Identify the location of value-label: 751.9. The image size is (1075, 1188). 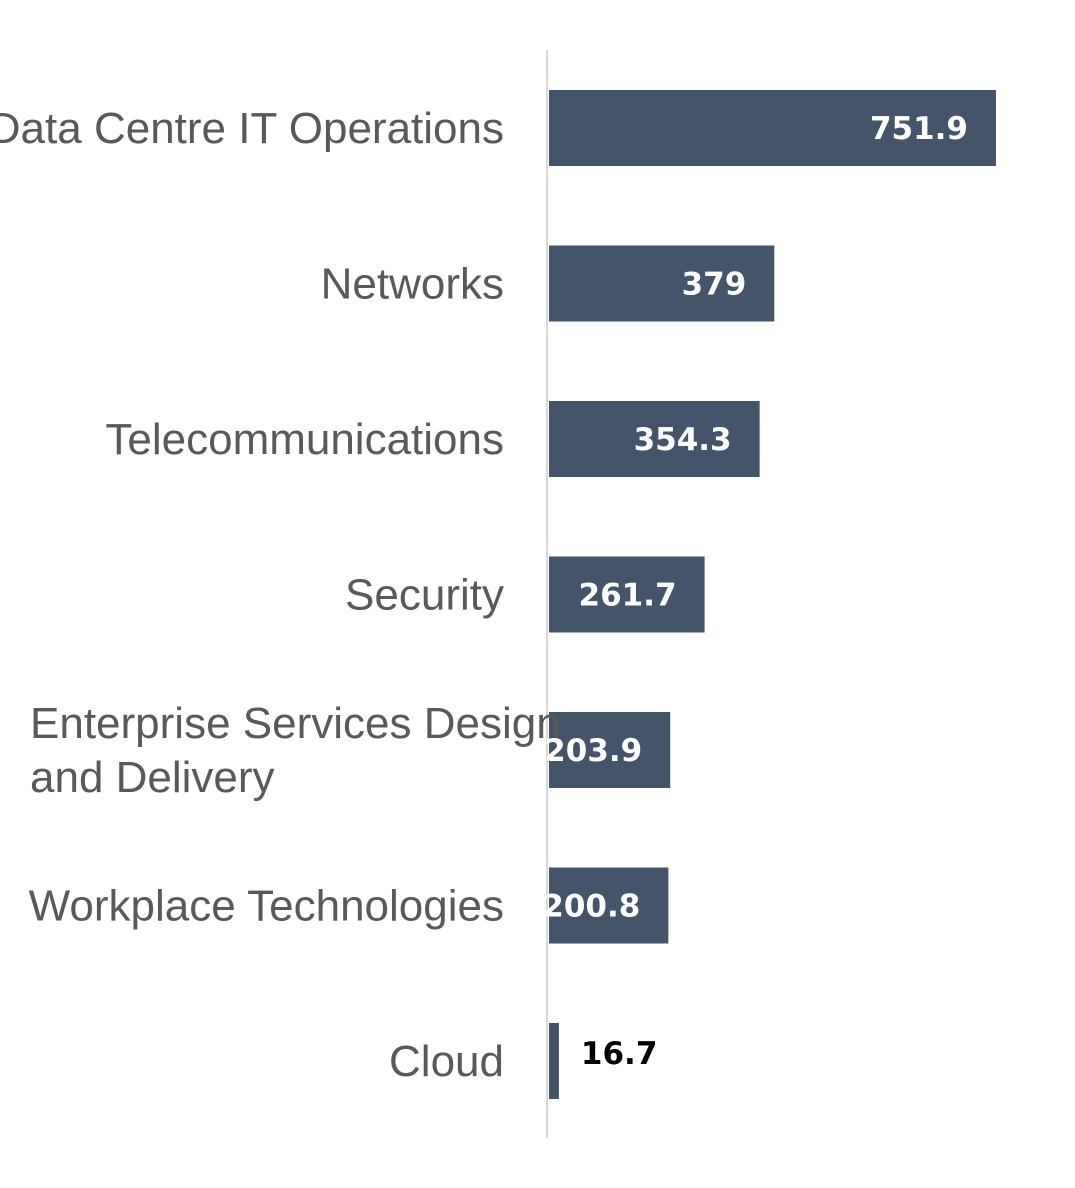
(919, 129).